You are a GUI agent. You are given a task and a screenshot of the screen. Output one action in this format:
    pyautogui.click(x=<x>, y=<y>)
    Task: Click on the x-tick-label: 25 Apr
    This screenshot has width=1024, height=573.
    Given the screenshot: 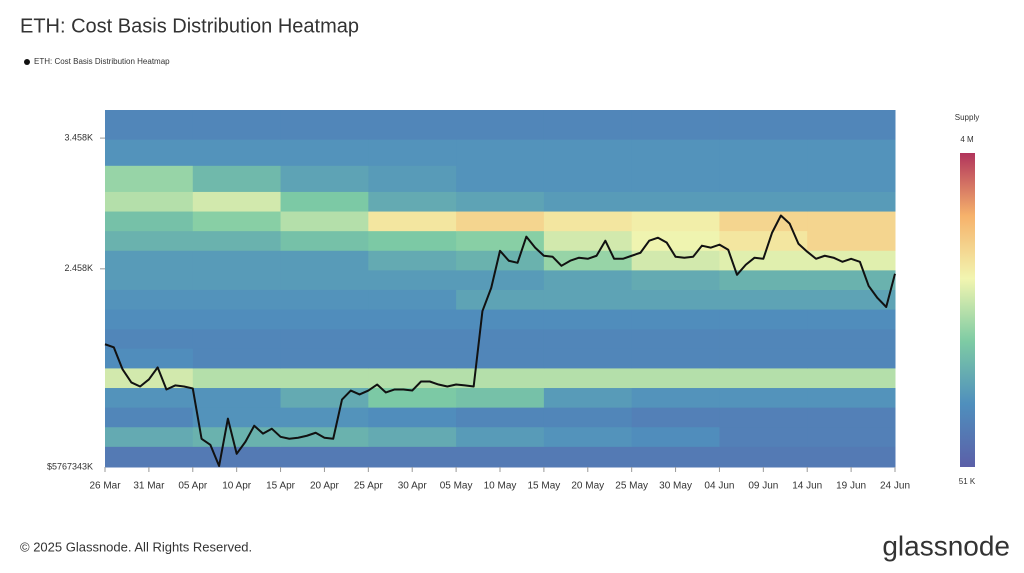 What is the action you would take?
    pyautogui.click(x=369, y=486)
    